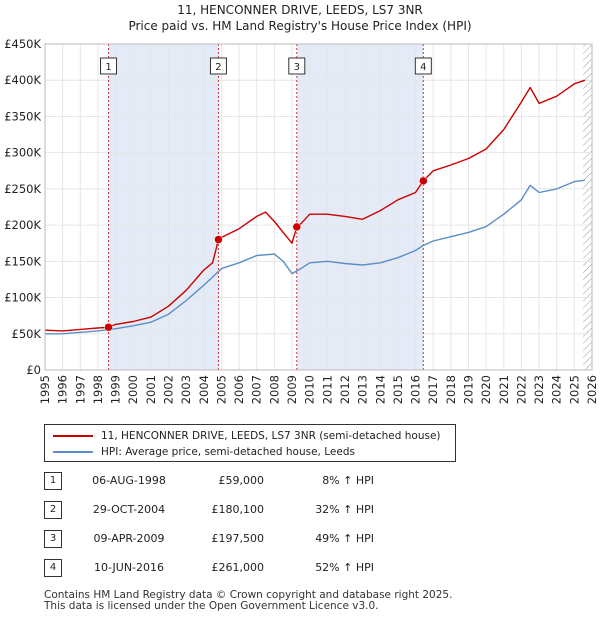  I want to click on sale-label: 2, so click(218, 67).